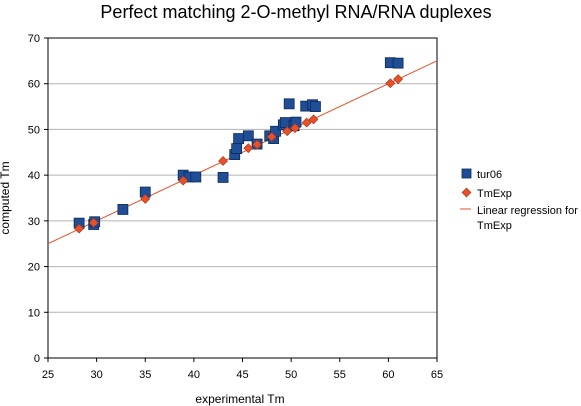 This screenshot has width=581, height=406. Describe the element at coordinates (145, 375) in the screenshot. I see `x-tick-label: 35` at that location.